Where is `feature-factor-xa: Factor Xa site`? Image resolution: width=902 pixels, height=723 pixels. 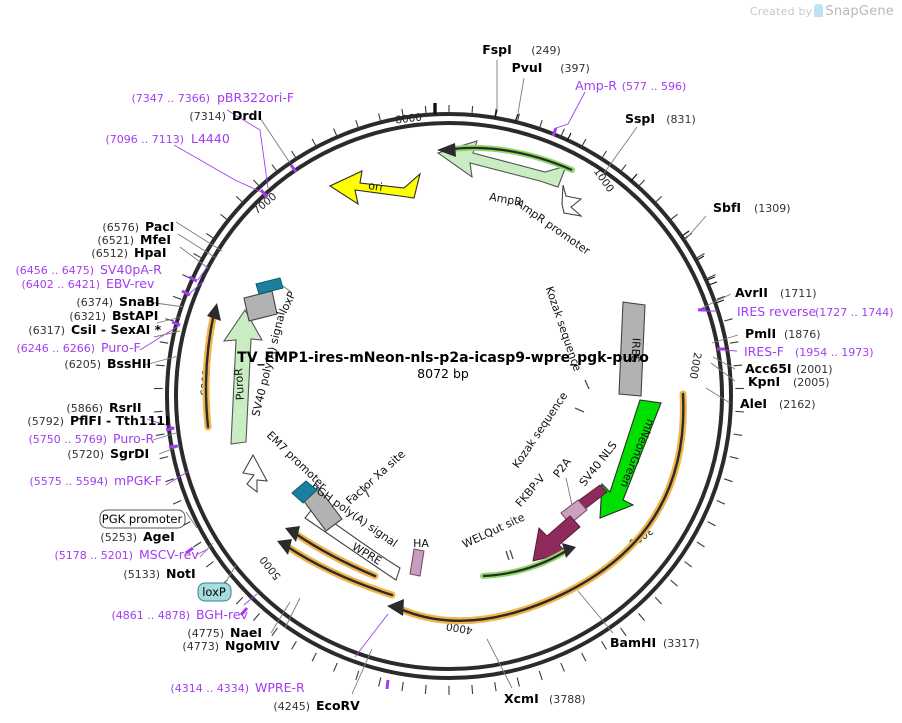 feature-factor-xa: Factor Xa site is located at coordinates (376, 477).